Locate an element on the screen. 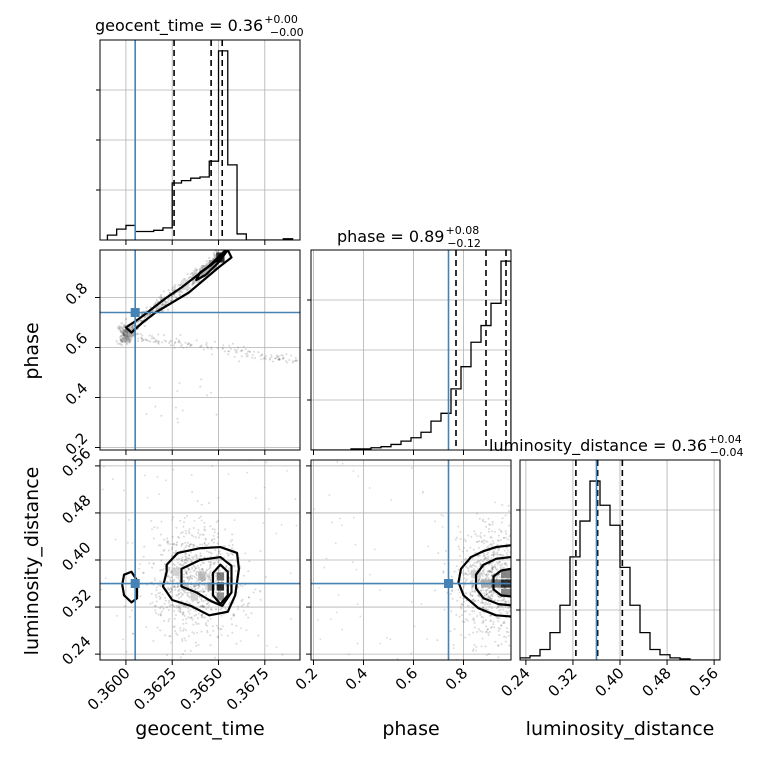 The width and height of the screenshot is (760, 760). ylabel-phase: phase is located at coordinates (32, 350).